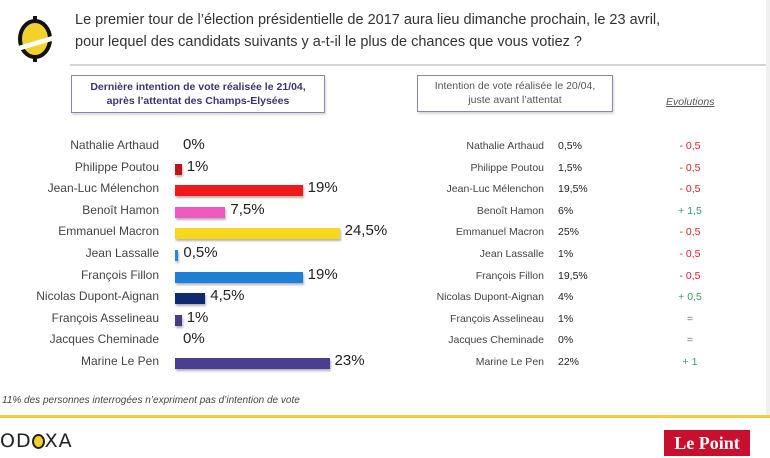 The image size is (770, 458). Describe the element at coordinates (120, 209) in the screenshot. I see `candidate-label: Benoît Hamon` at that location.